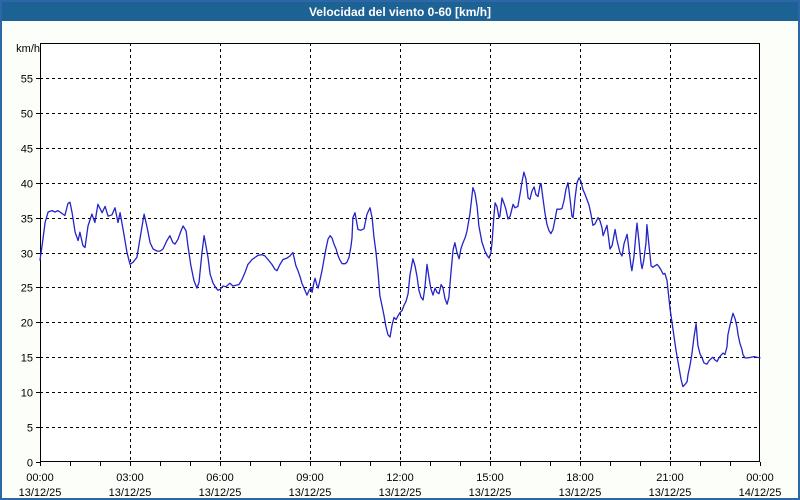 The image size is (800, 500). I want to click on x-tick-time-label: 09:00, so click(310, 478).